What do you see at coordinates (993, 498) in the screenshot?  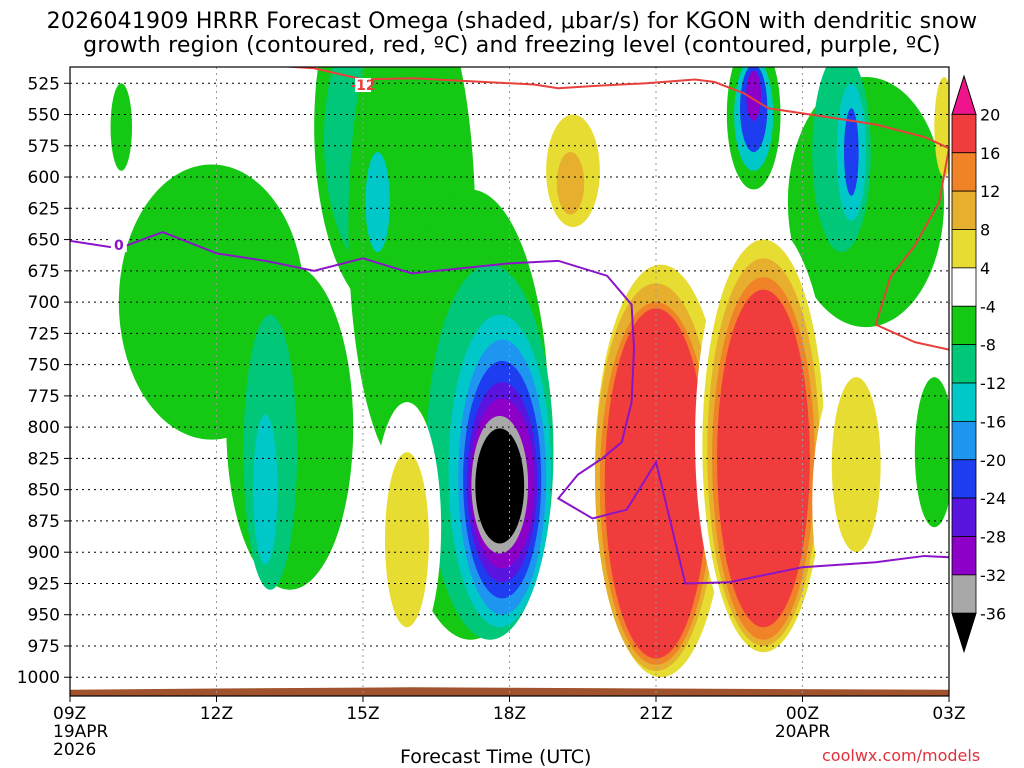 I see `colorbar-label: -24` at bounding box center [993, 498].